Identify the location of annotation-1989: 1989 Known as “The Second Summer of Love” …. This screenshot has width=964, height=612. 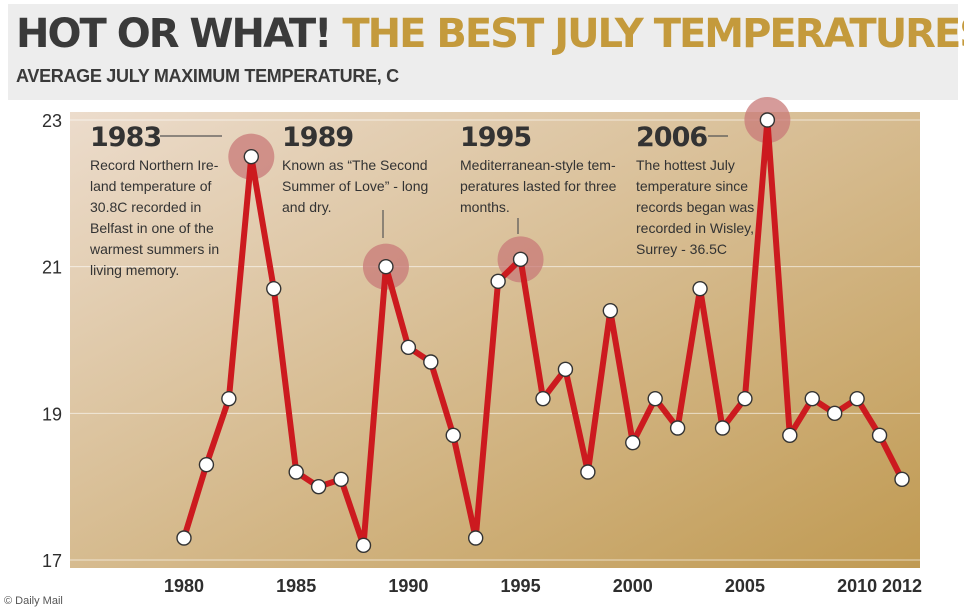
(355, 180).